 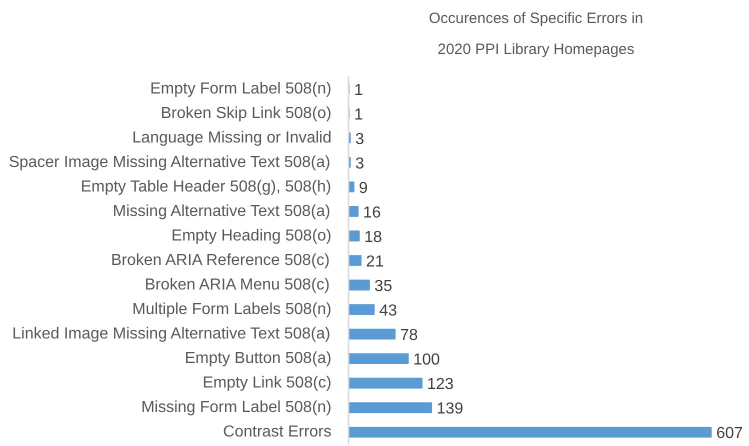 What do you see at coordinates (440, 385) in the screenshot?
I see `data-label: 123` at bounding box center [440, 385].